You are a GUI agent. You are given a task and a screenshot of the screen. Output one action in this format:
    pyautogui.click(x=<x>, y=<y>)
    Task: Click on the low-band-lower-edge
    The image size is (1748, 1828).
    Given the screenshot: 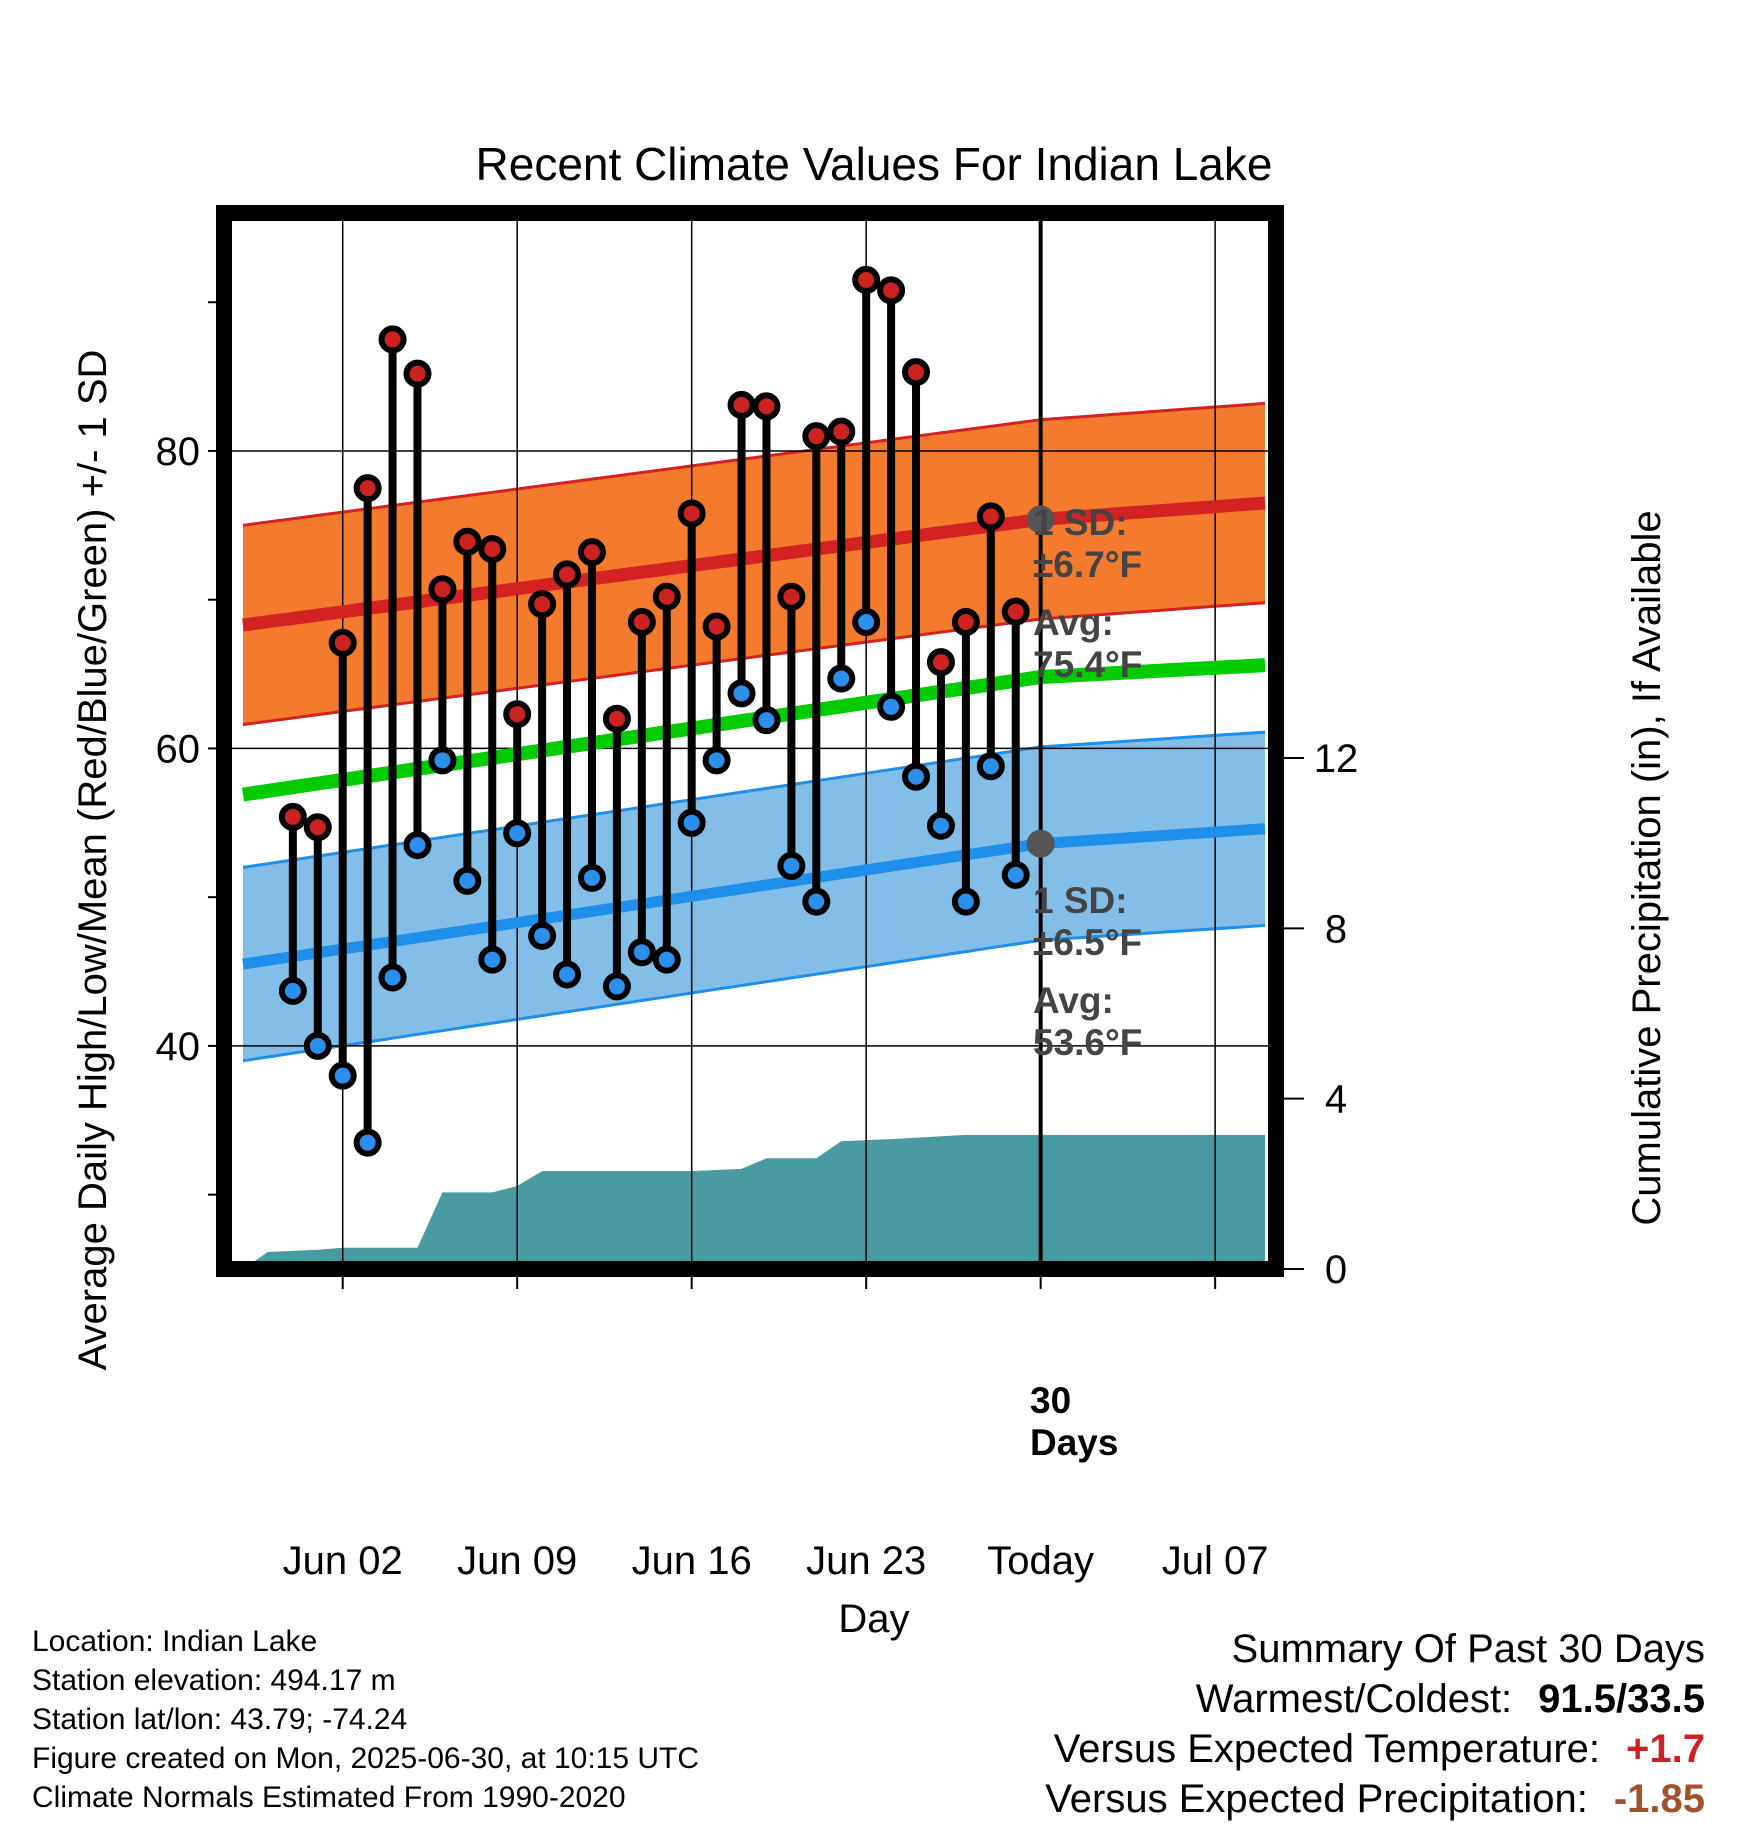 What is the action you would take?
    pyautogui.click(x=754, y=993)
    